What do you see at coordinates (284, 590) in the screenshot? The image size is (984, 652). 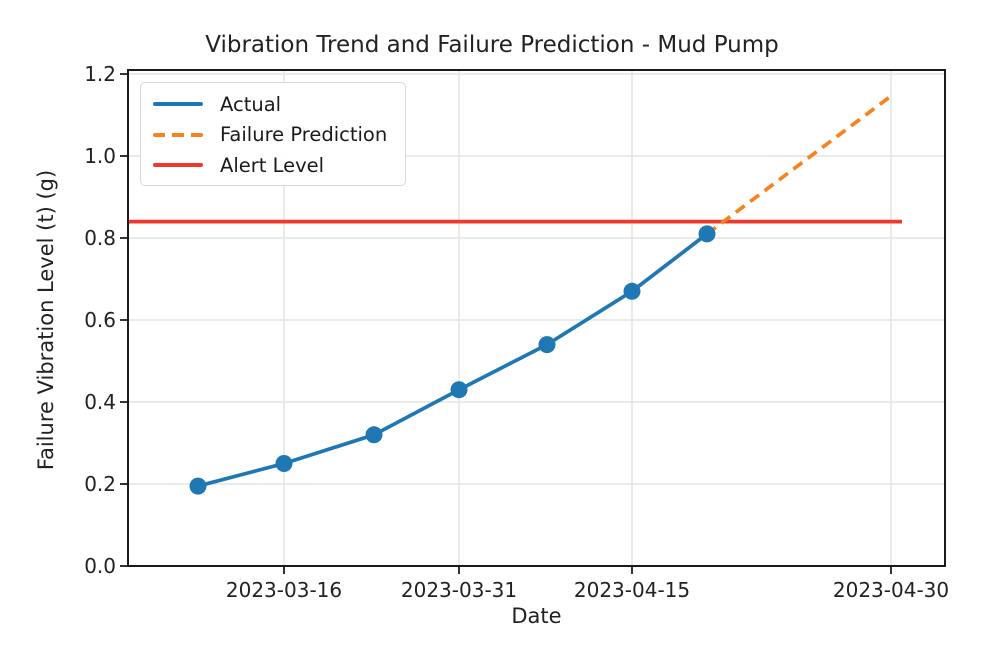 I see `x-tick-label: 2023-03-16` at bounding box center [284, 590].